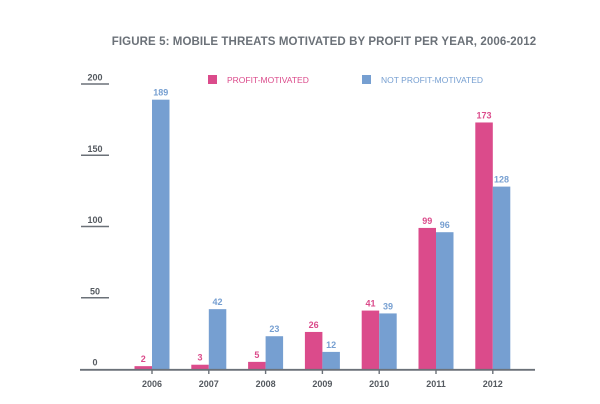  Describe the element at coordinates (432, 80) in the screenshot. I see `legend-label-not-profit-motivated: NOT PROFIT-MOTIVATED` at that location.